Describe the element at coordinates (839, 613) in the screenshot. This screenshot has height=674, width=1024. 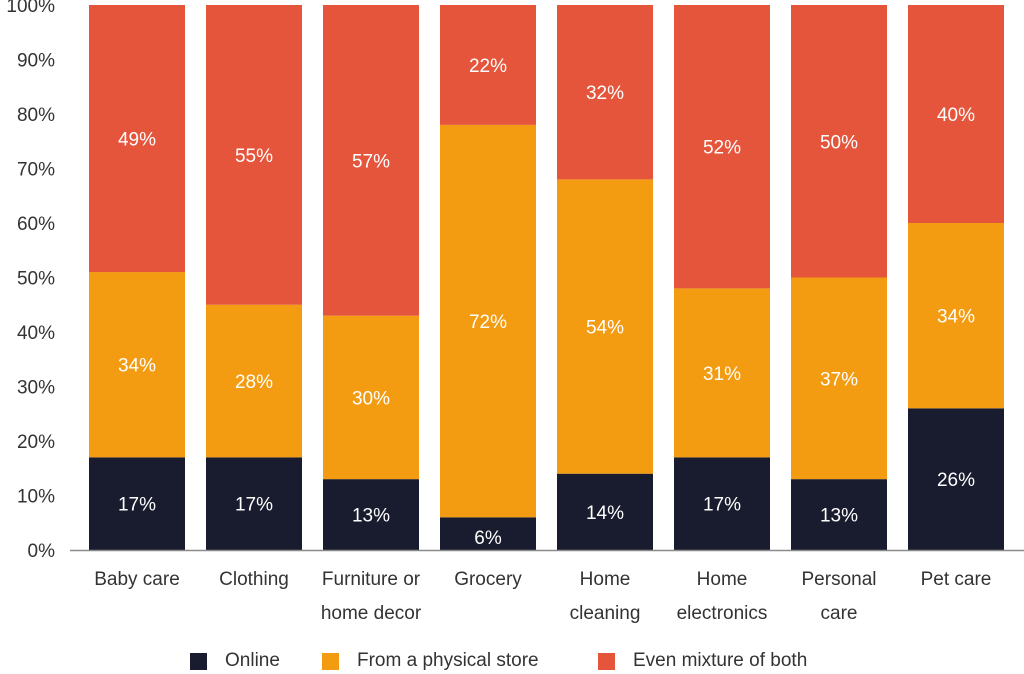
I see `x-tick-label-line: care` at that location.